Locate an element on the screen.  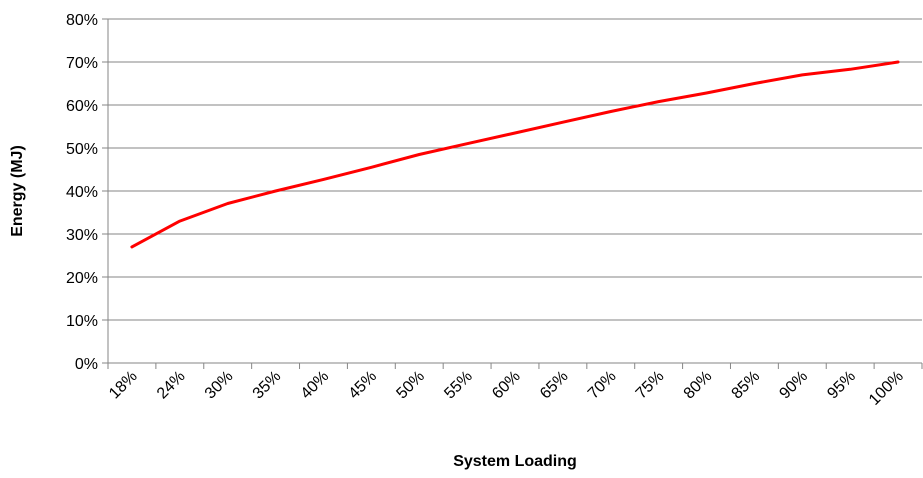
x-tick-label: 95% is located at coordinates (841, 385).